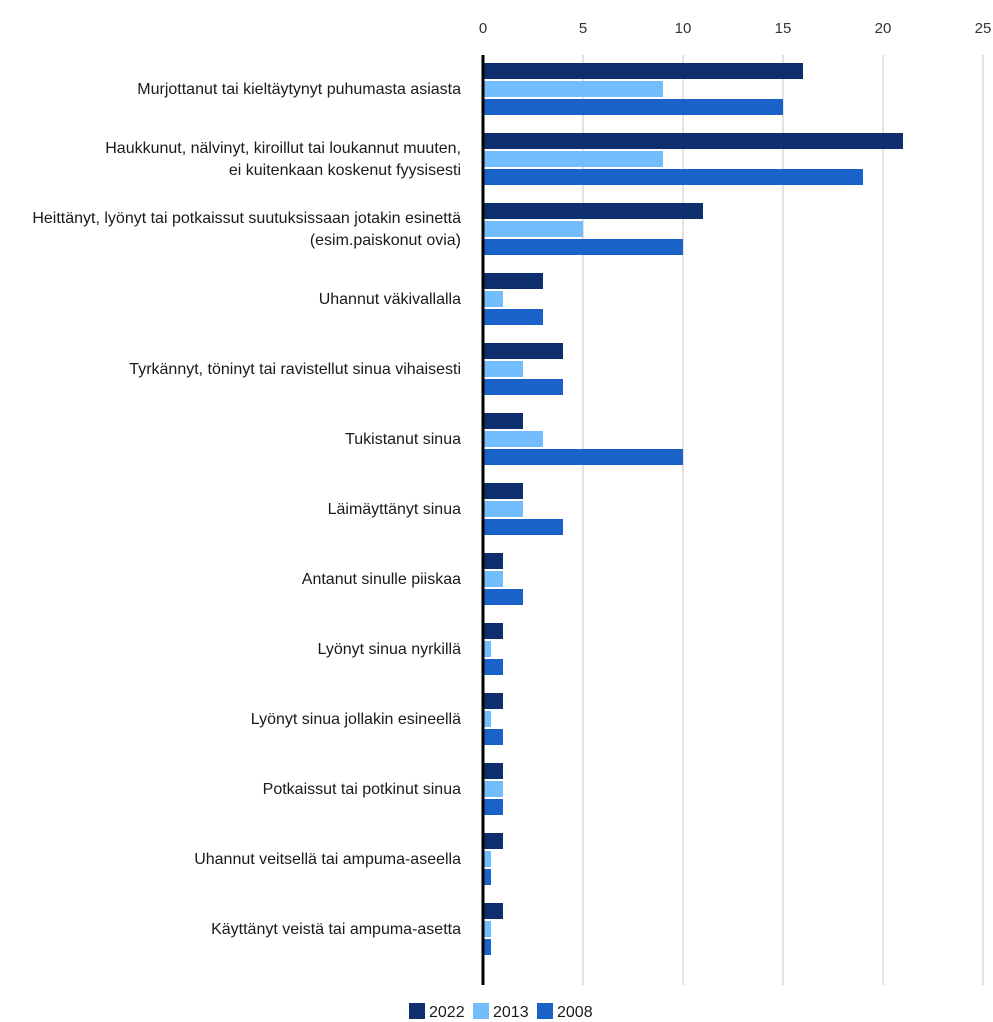 Image resolution: width=993 pixels, height=1022 pixels. What do you see at coordinates (883, 28) in the screenshot?
I see `x-tick-label: 20` at bounding box center [883, 28].